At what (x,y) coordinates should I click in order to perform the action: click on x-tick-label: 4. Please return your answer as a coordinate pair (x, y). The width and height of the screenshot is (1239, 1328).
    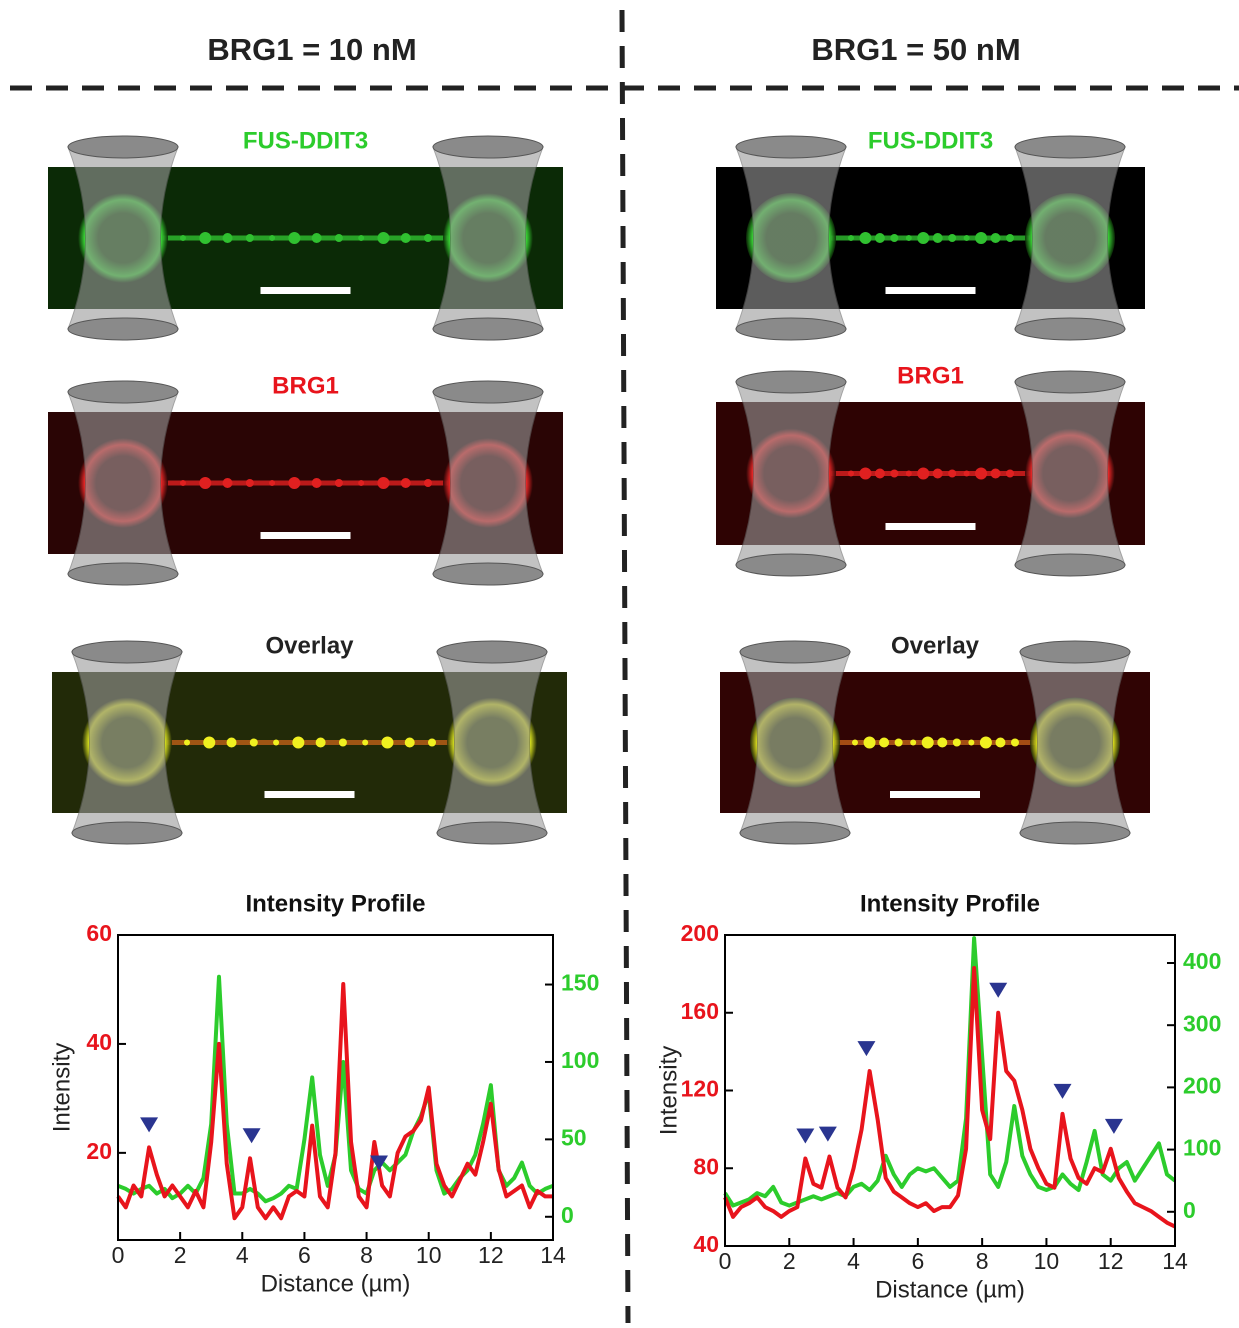
    Looking at the image, I should click on (242, 1255).